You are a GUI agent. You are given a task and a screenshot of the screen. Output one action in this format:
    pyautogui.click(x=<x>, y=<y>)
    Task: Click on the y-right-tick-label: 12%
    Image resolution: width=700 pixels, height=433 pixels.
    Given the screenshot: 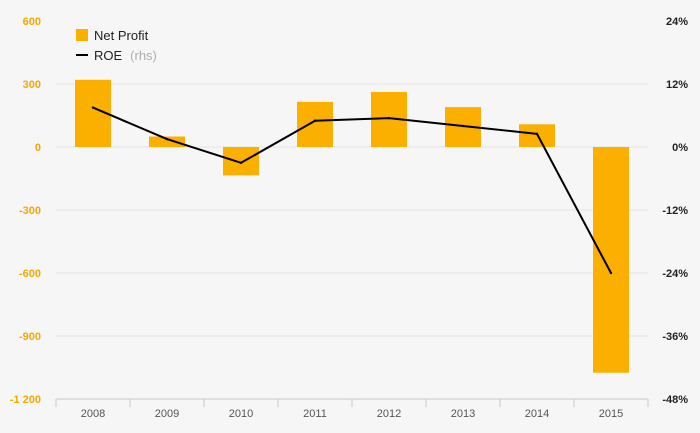 What is the action you would take?
    pyautogui.click(x=677, y=85)
    